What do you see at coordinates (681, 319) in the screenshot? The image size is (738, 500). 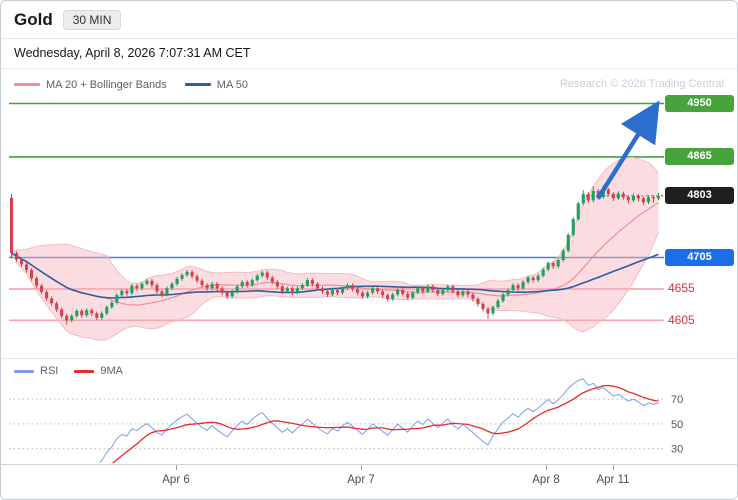 I see `price-level-label-4605: 4605` at bounding box center [681, 319].